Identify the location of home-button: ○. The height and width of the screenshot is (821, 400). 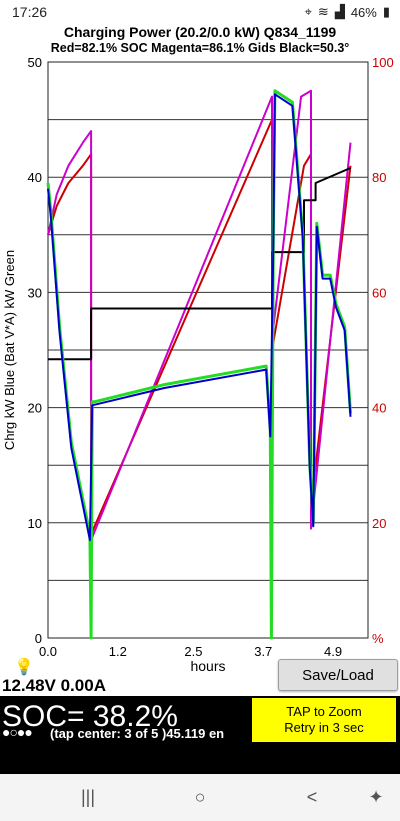
(200, 796).